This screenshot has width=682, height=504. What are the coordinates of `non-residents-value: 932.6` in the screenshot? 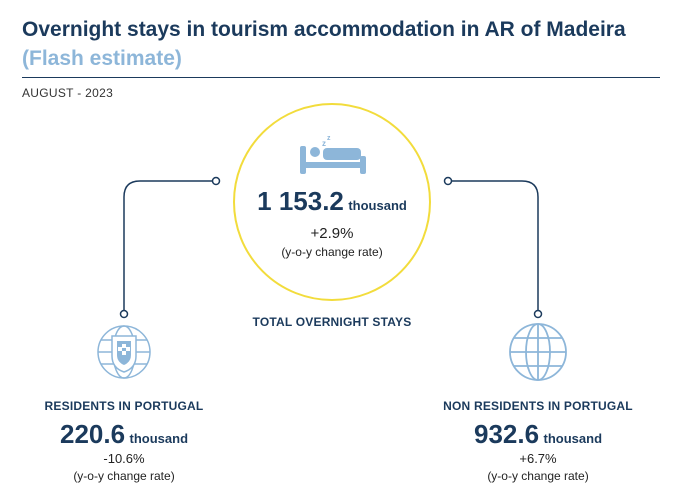 It's located at (506, 434).